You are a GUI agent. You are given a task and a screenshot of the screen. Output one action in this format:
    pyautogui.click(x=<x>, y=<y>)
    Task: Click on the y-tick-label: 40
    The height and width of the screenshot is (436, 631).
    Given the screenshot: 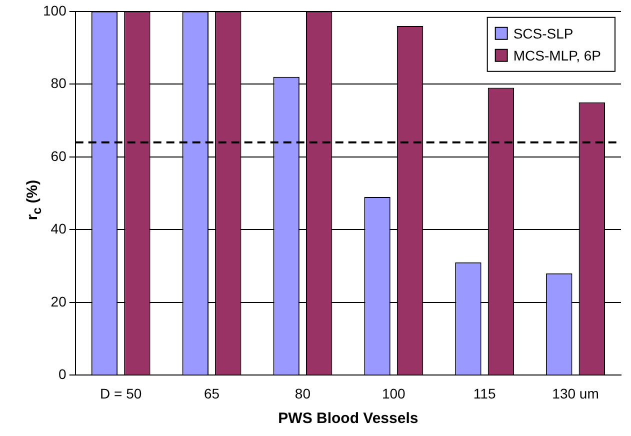 What is the action you would take?
    pyautogui.click(x=58, y=228)
    